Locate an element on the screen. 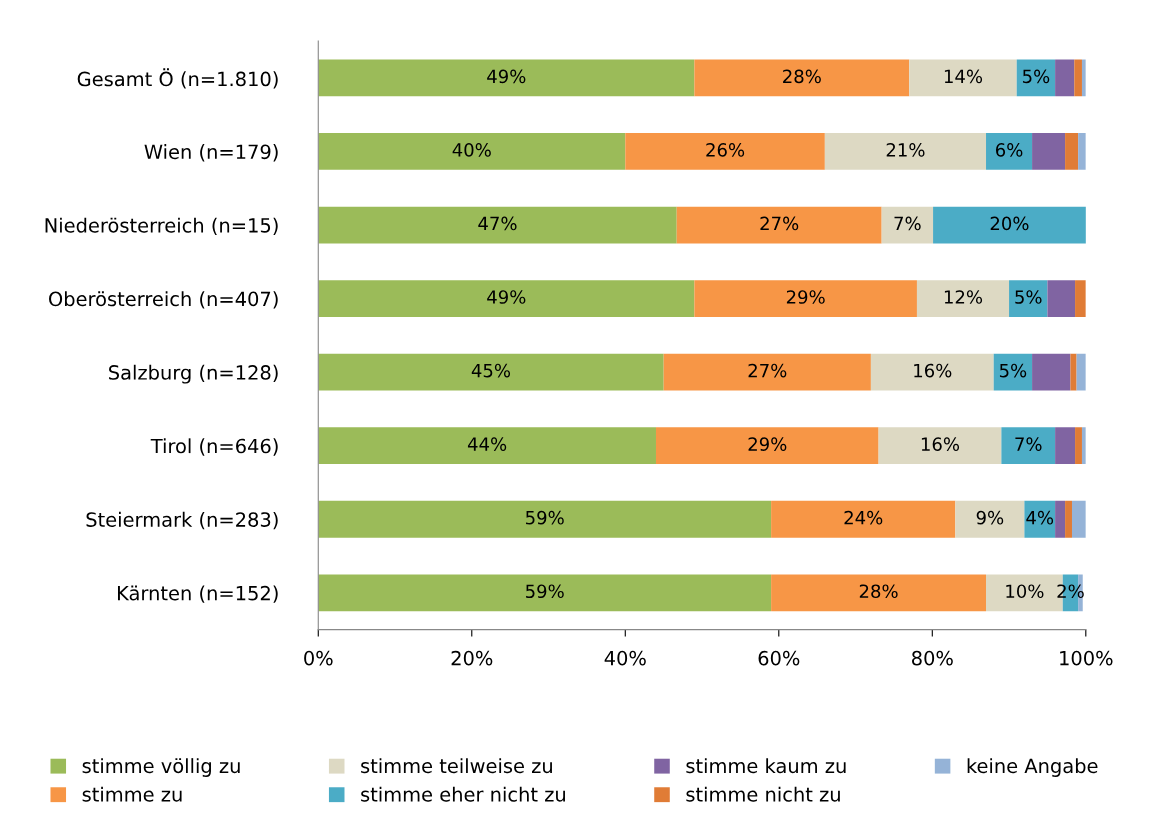 The width and height of the screenshot is (1149, 823). y-tick-label: Niederösterreich (n=15) is located at coordinates (161, 226).